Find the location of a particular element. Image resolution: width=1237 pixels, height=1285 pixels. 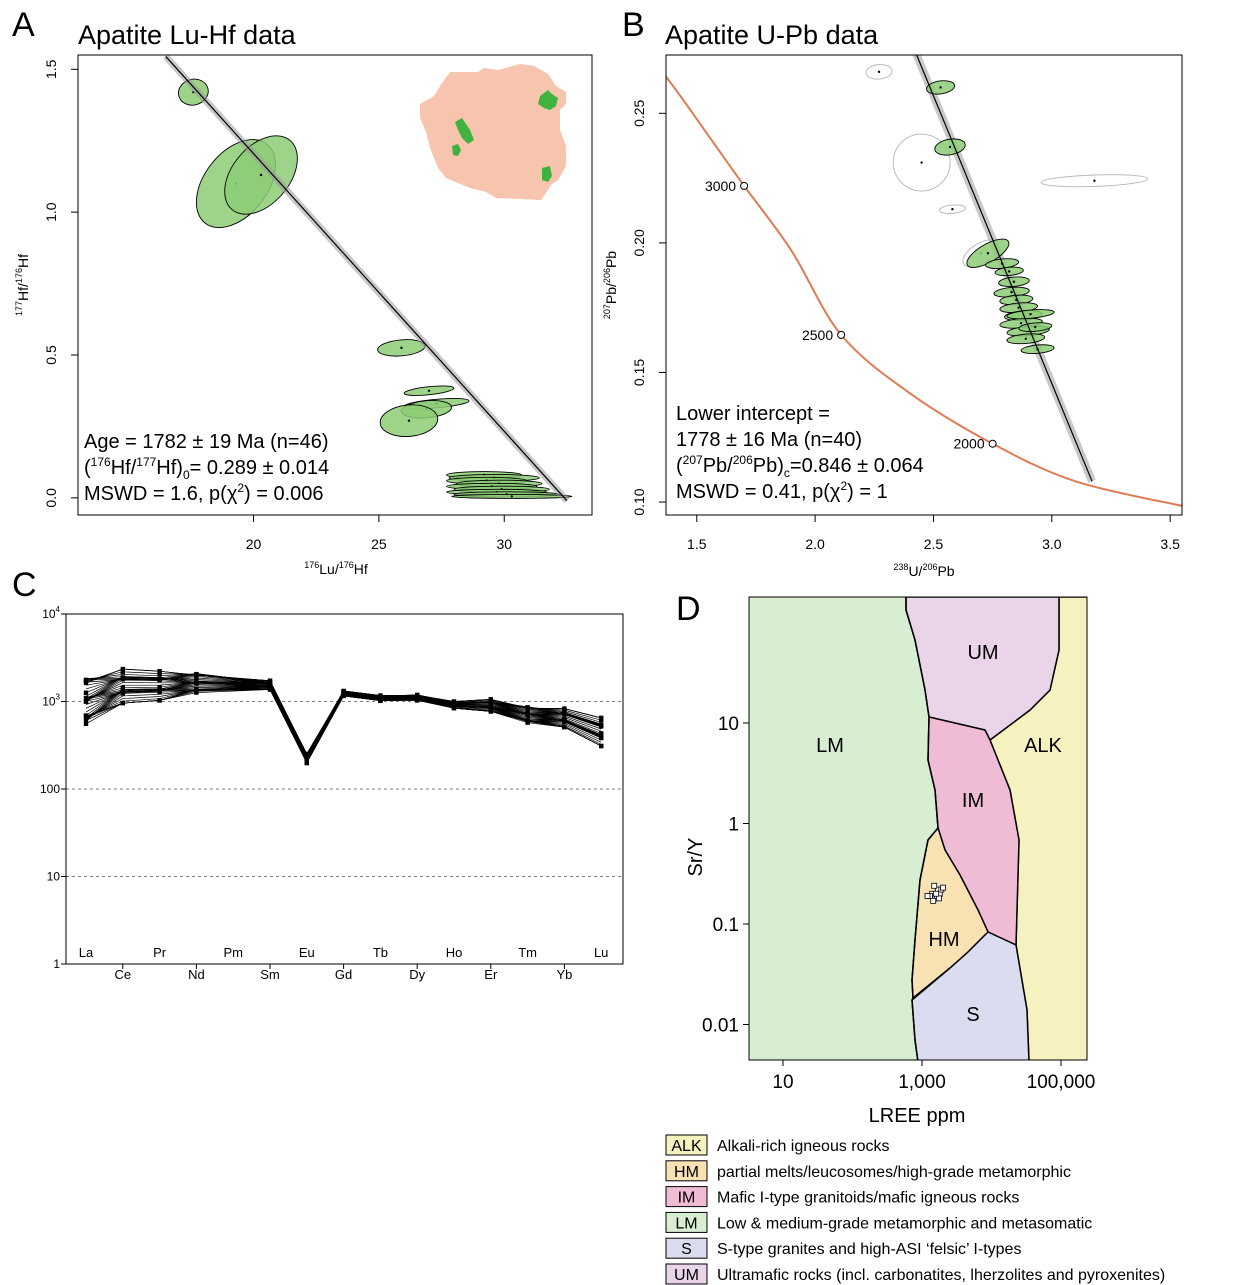

panel-d-xtick-label: 100,000 is located at coordinates (1061, 1082).